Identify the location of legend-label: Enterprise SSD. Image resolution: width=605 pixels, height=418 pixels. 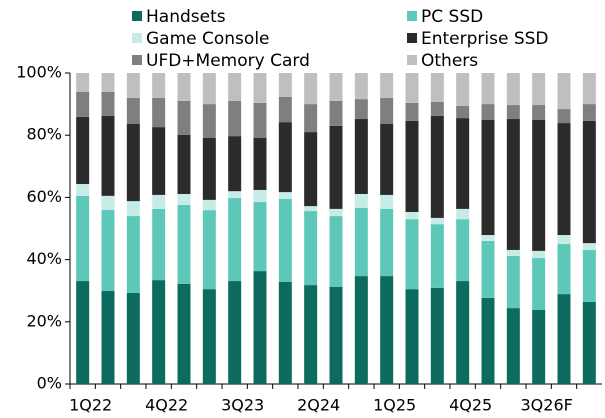
(485, 39).